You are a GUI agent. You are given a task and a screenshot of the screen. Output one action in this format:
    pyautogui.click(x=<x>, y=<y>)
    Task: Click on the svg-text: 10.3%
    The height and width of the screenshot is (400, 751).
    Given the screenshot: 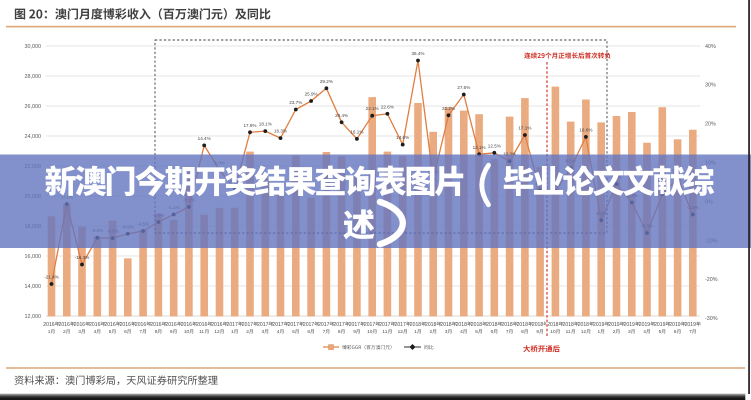 What is the action you would take?
    pyautogui.click(x=509, y=154)
    